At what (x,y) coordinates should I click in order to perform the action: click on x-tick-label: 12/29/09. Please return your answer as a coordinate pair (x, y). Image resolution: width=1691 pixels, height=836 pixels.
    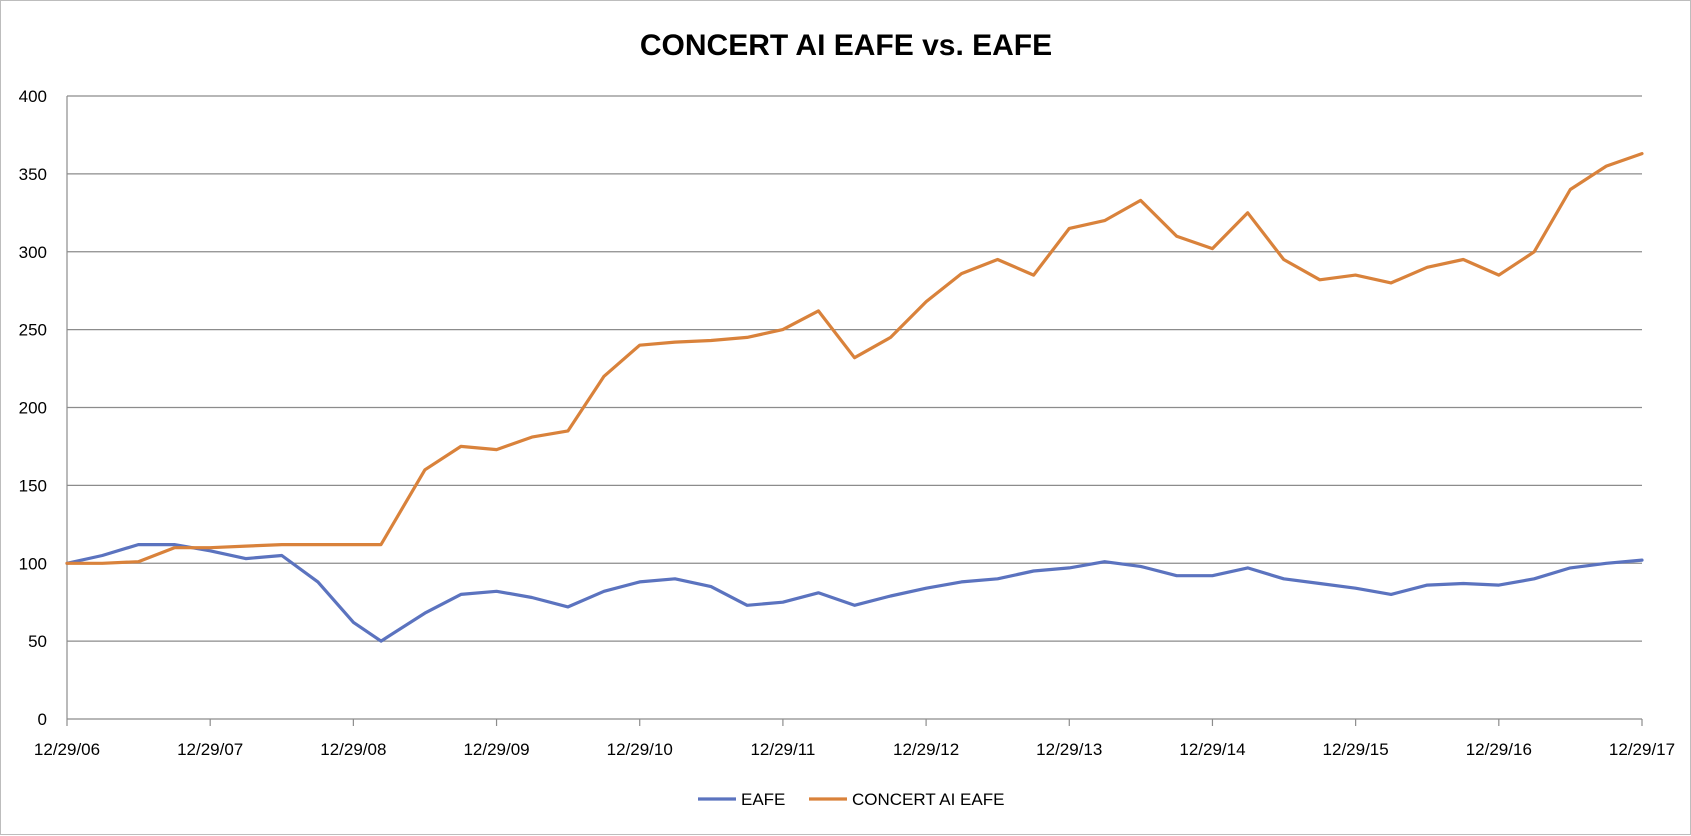
    Looking at the image, I should click on (496, 749).